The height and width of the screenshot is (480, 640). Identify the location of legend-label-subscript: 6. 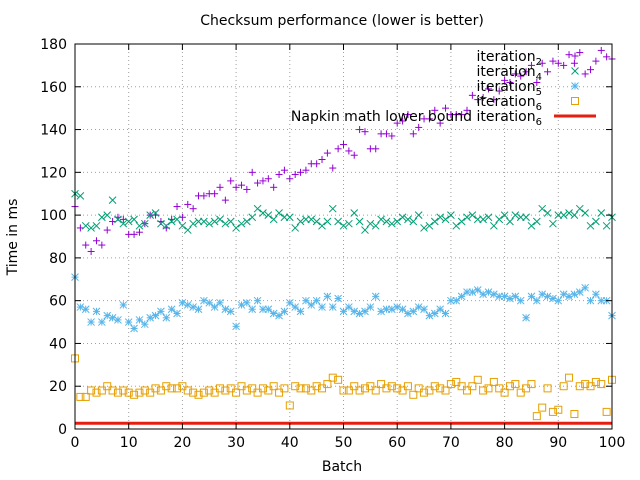
(539, 107).